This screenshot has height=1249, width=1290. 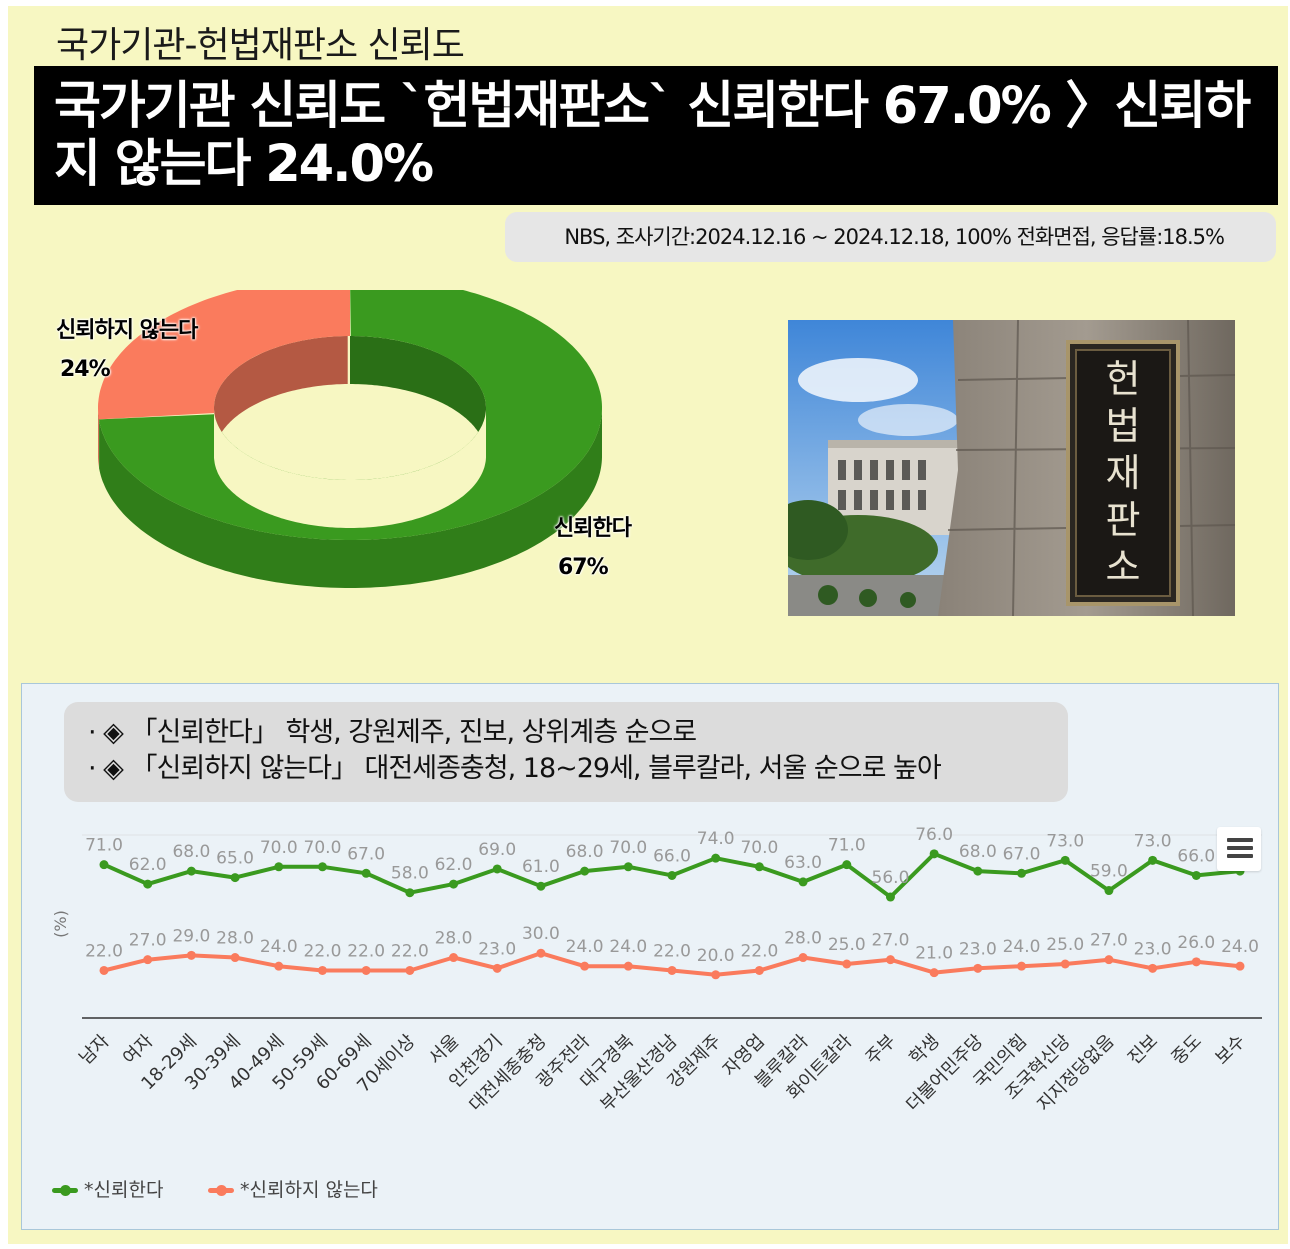 I want to click on series-1-data-label-12: 24.0, so click(x=628, y=947).